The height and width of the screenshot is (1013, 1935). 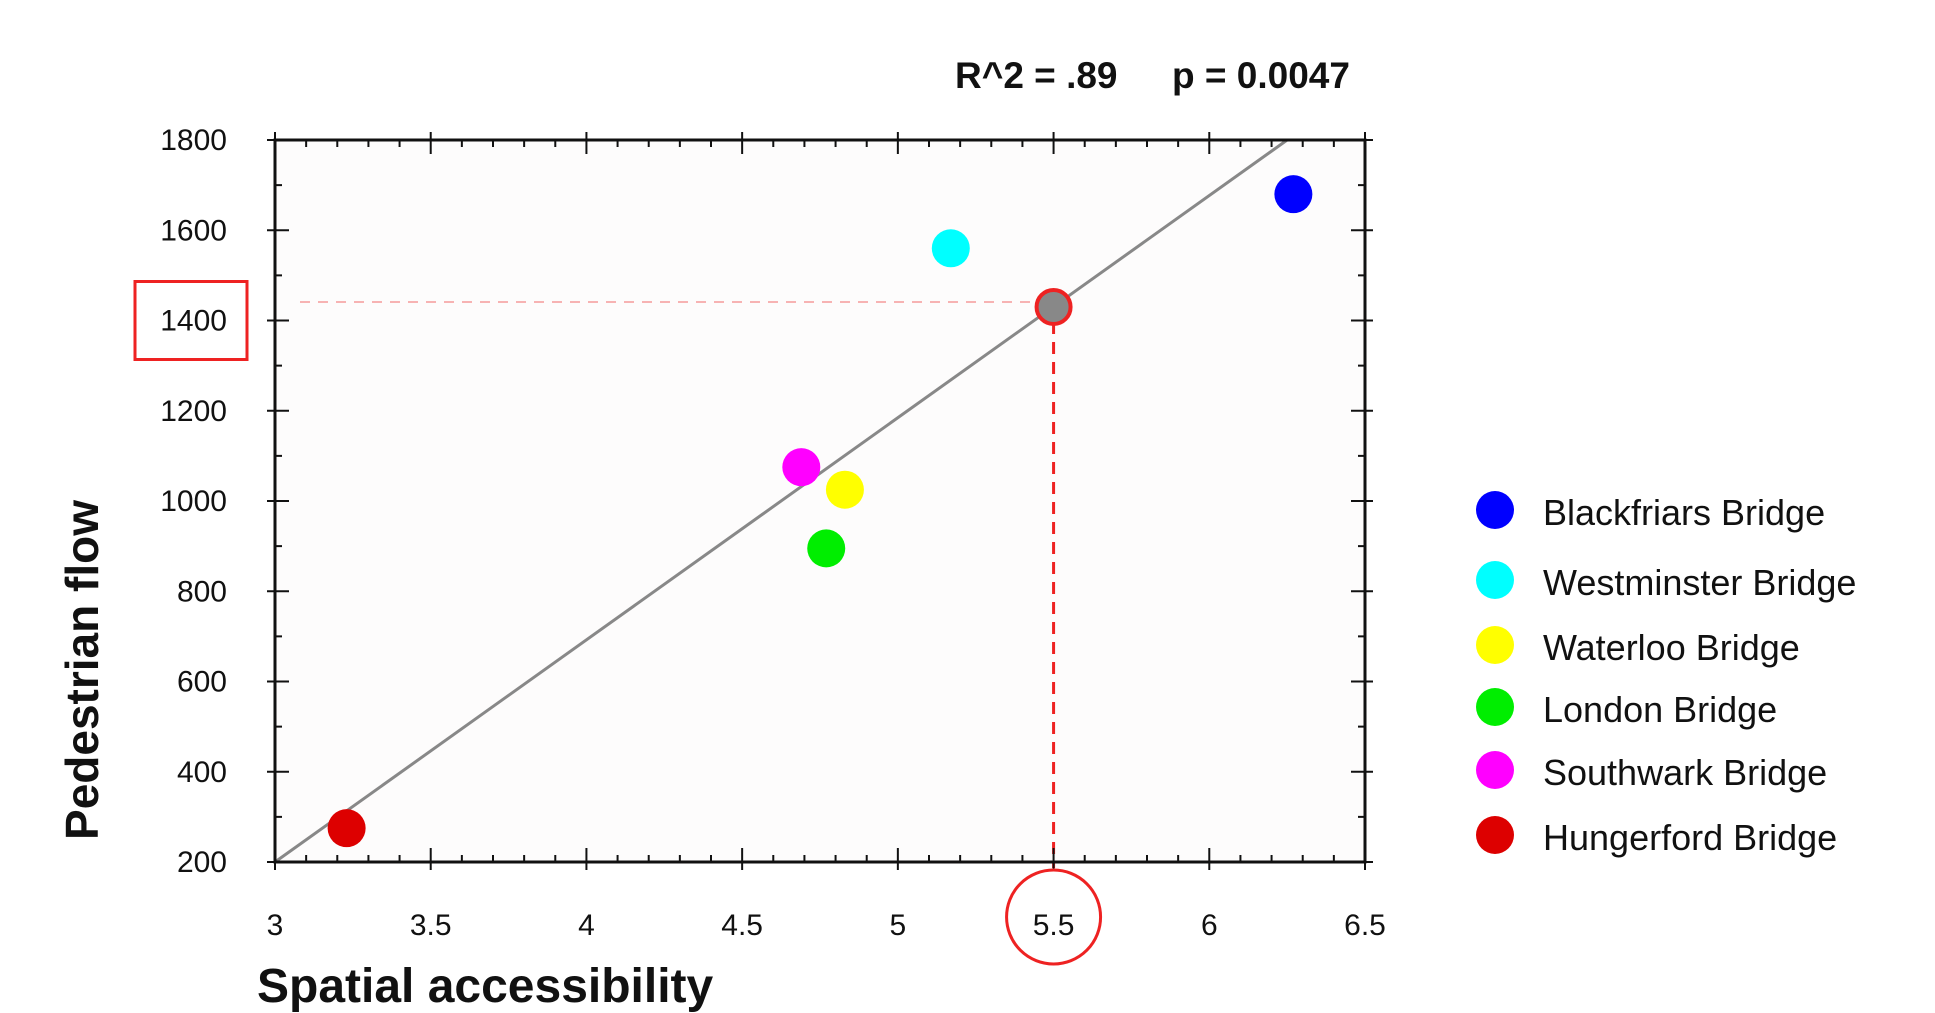 What do you see at coordinates (202, 682) in the screenshot?
I see `y-tick-label: 600` at bounding box center [202, 682].